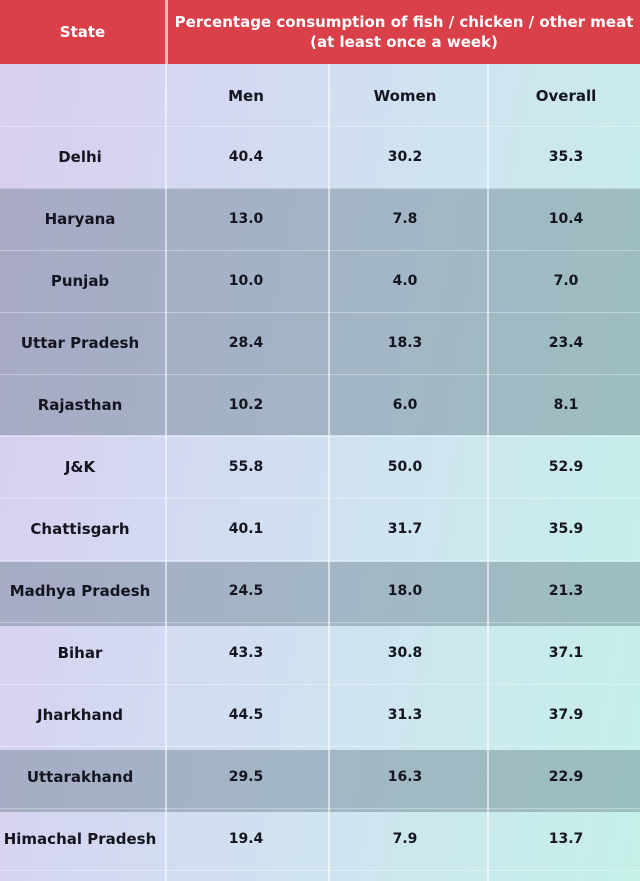 The width and height of the screenshot is (640, 881). What do you see at coordinates (246, 281) in the screenshot?
I see `value-men: 10.0` at bounding box center [246, 281].